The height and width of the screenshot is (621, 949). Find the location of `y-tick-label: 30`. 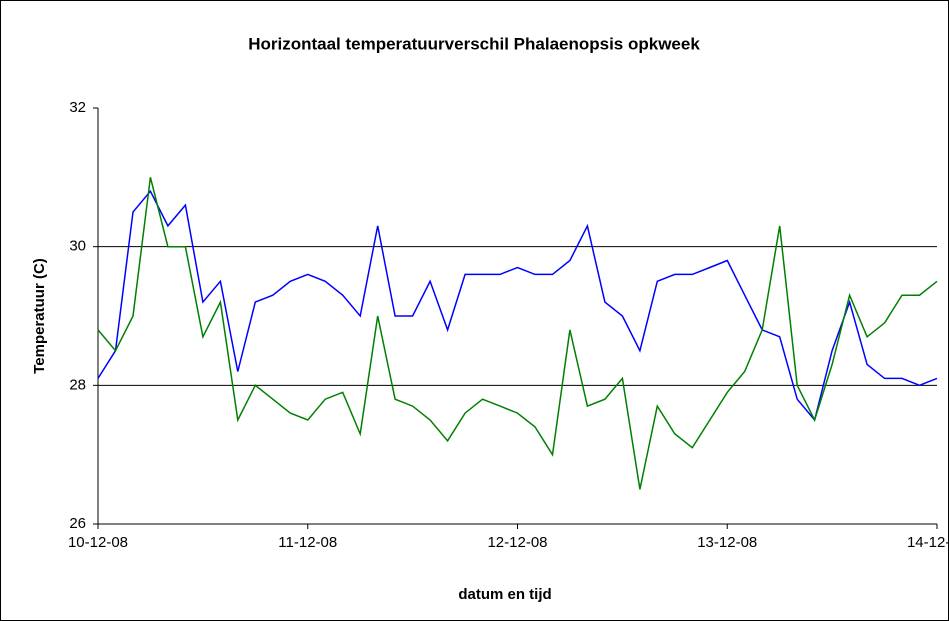

y-tick-label: 30 is located at coordinates (77, 246).